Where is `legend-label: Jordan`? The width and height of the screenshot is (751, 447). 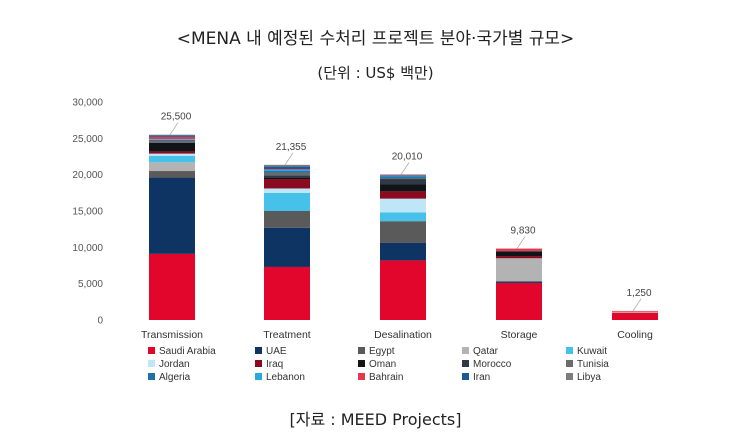
legend-label: Jordan is located at coordinates (174, 364).